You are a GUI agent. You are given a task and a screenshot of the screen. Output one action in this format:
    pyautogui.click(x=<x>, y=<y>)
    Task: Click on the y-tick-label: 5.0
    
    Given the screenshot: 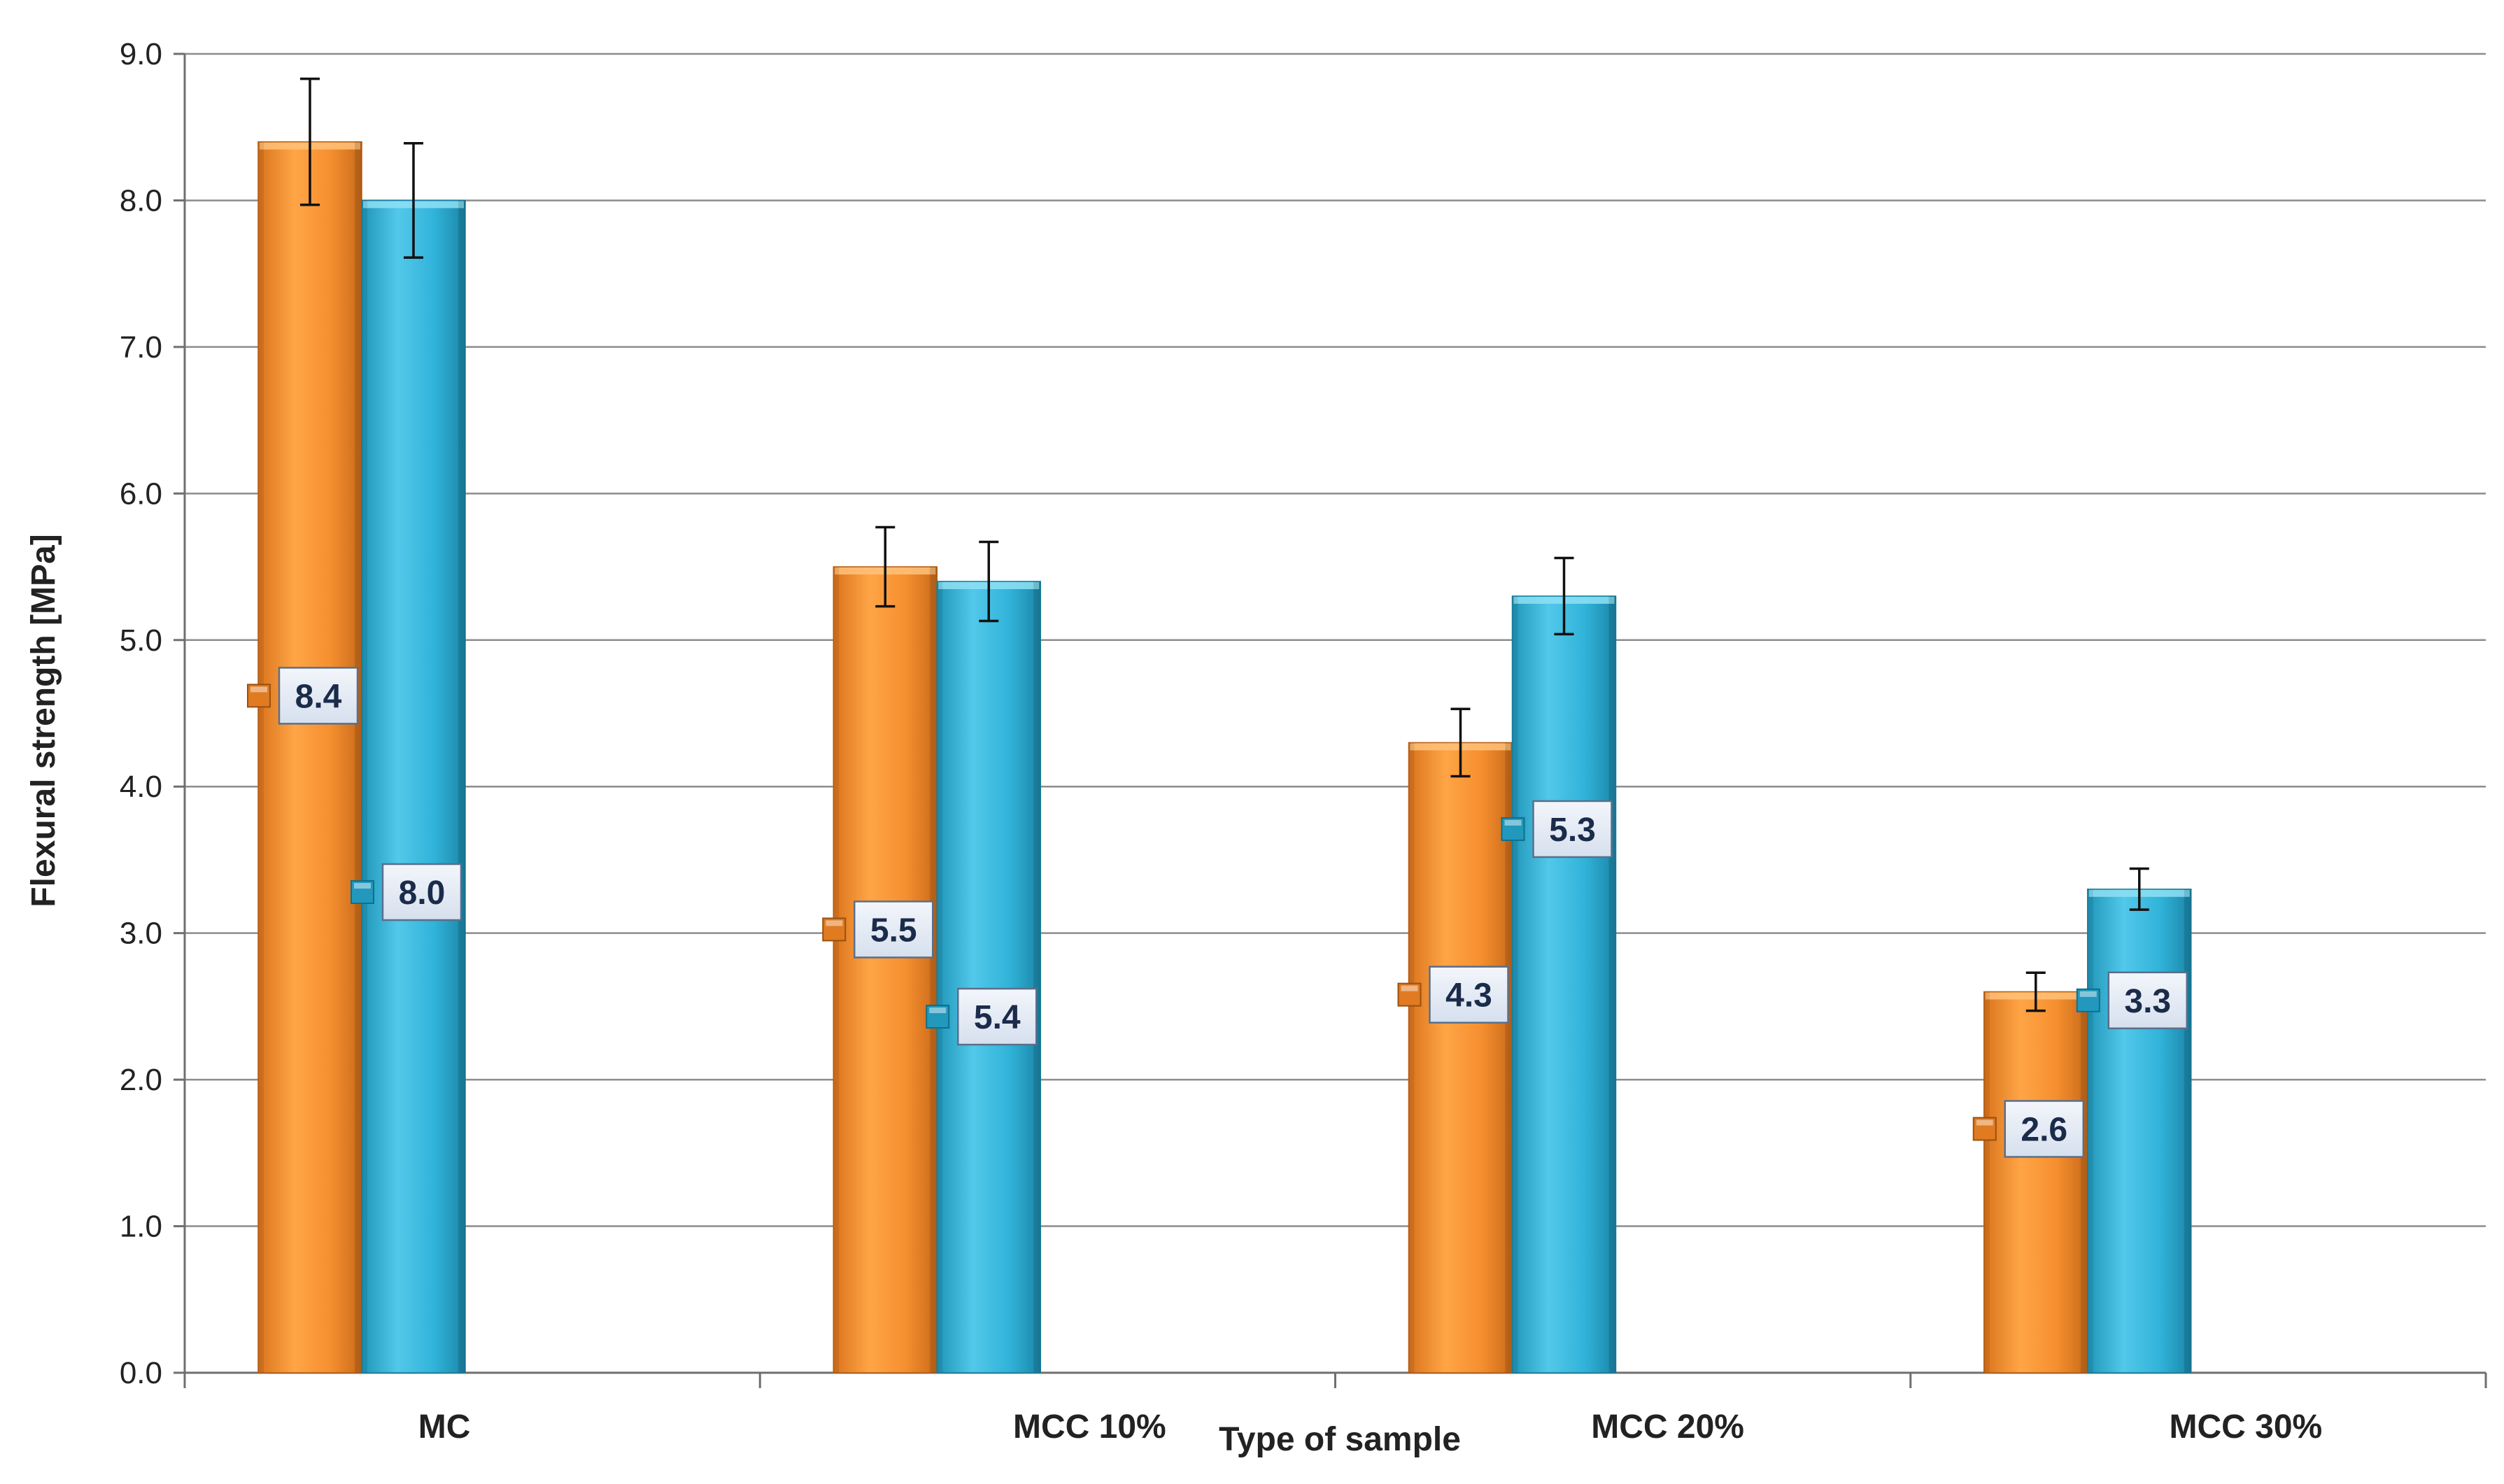 What is the action you would take?
    pyautogui.click(x=141, y=640)
    